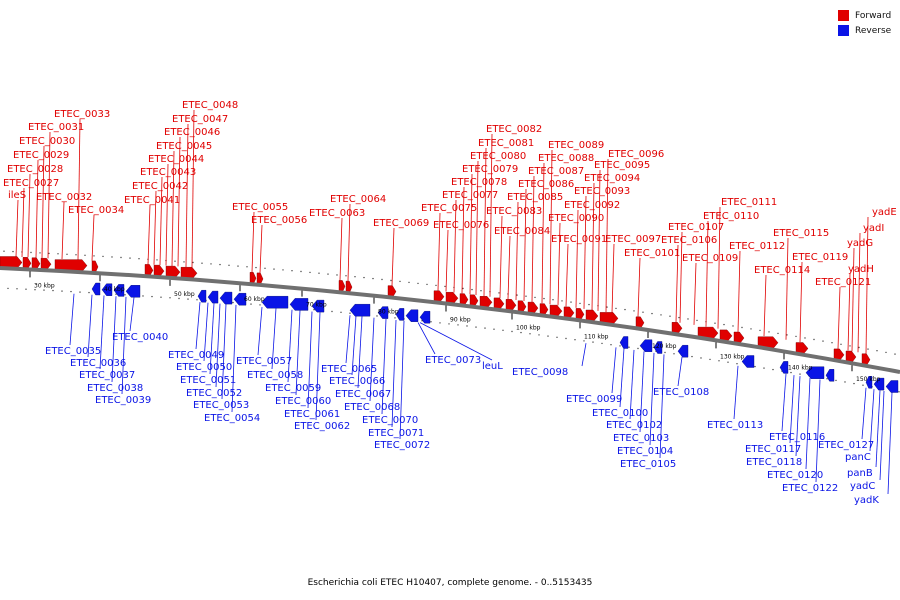 This screenshot has height=600, width=900. Describe the element at coordinates (337, 213) in the screenshot. I see `forward-gene-label: ETEC_0063` at that location.